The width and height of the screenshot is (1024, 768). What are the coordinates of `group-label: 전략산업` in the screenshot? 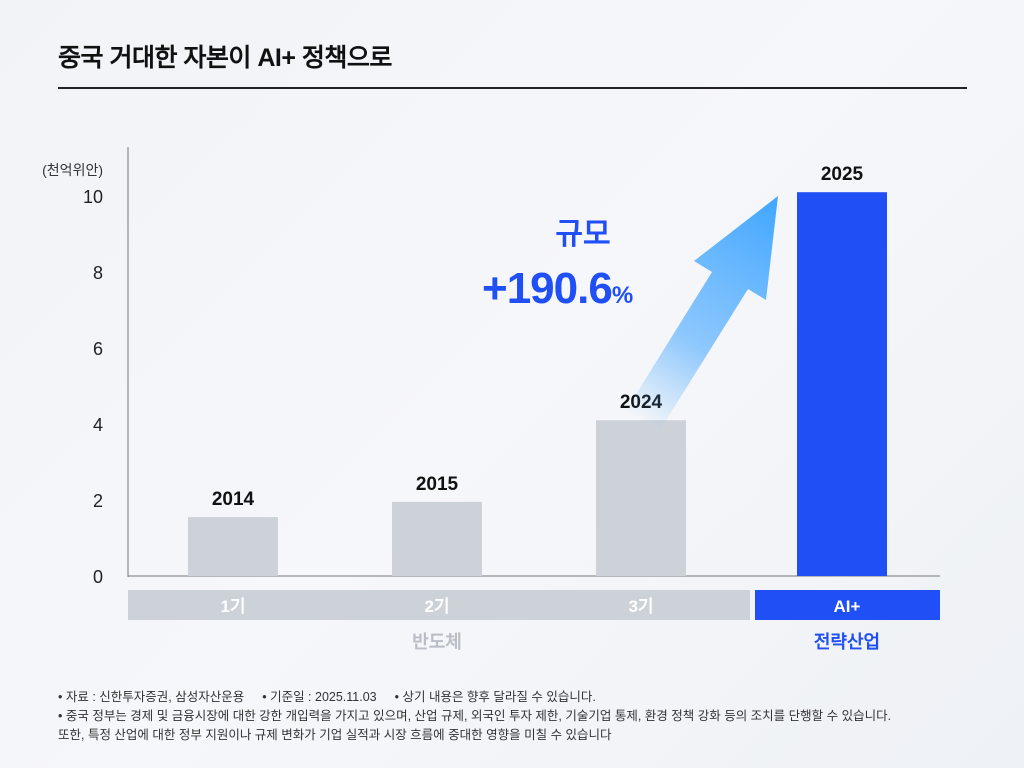 It's located at (847, 642).